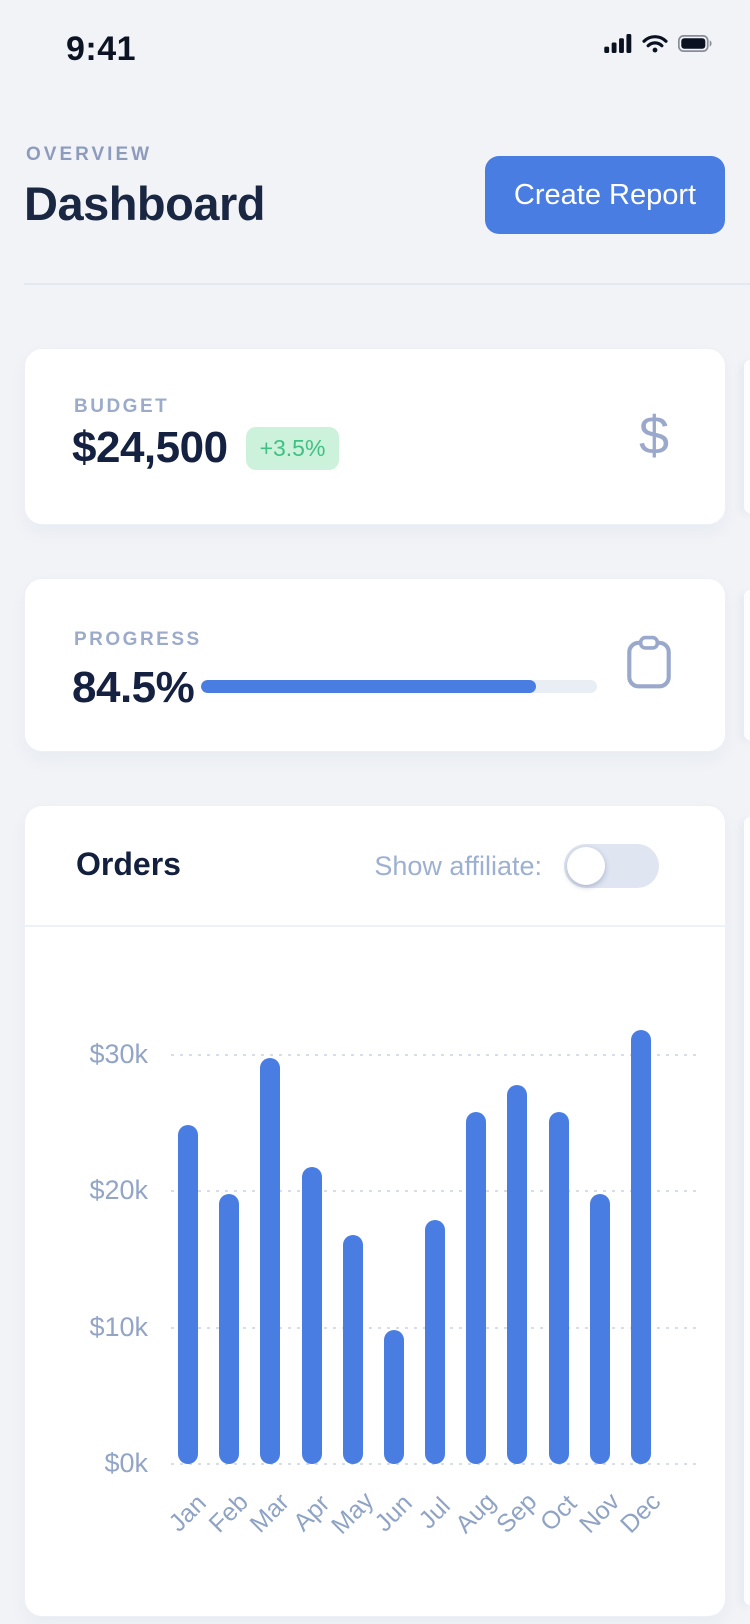 Image resolution: width=750 pixels, height=1624 pixels. Describe the element at coordinates (393, 1397) in the screenshot. I see `bar-jun` at that location.